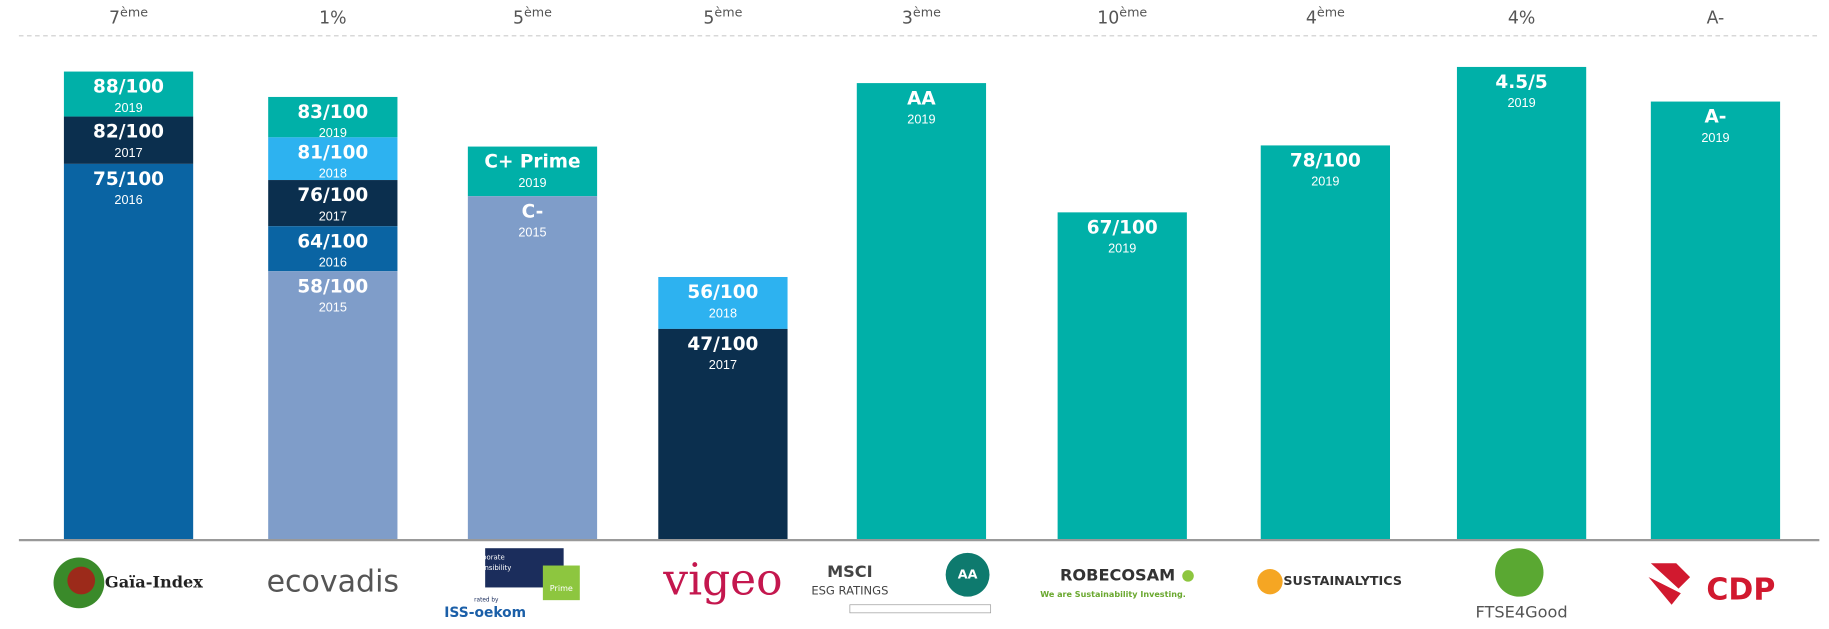 The width and height of the screenshot is (1829, 629). Describe the element at coordinates (1113, 594) in the screenshot. I see `logo-text: We are Sustainability Investing.` at that location.